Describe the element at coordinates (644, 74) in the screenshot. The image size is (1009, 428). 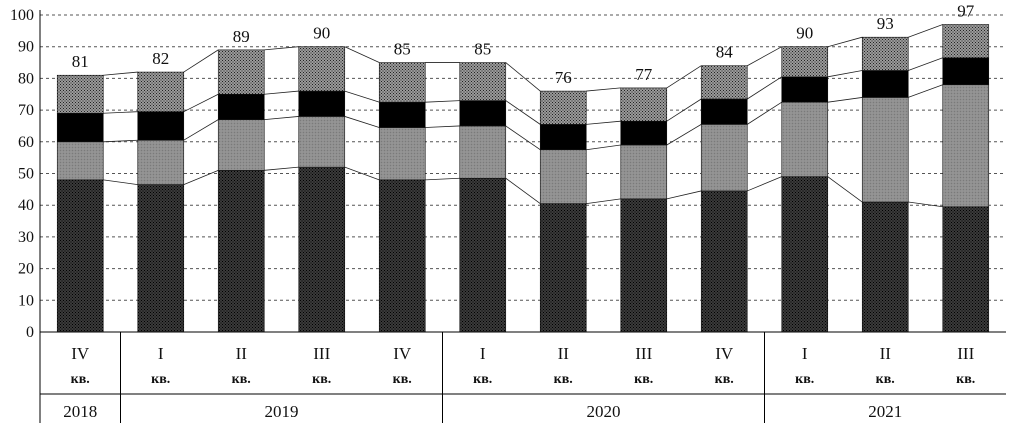
I see `total-data-label: 77` at that location.